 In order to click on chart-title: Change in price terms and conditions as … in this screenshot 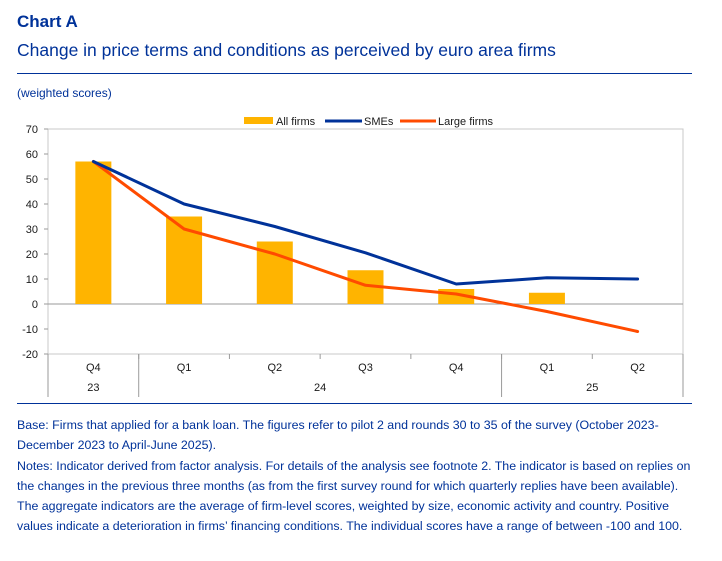, I will do `click(286, 50)`.